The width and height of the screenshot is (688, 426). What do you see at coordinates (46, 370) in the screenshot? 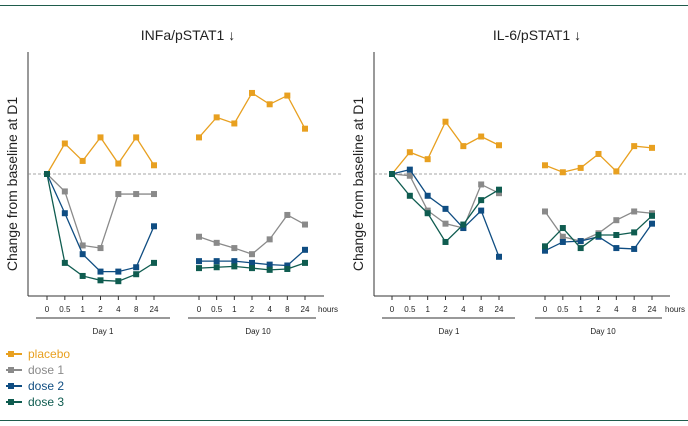
I see `legend-label-dose-1: dose 1` at bounding box center [46, 370].